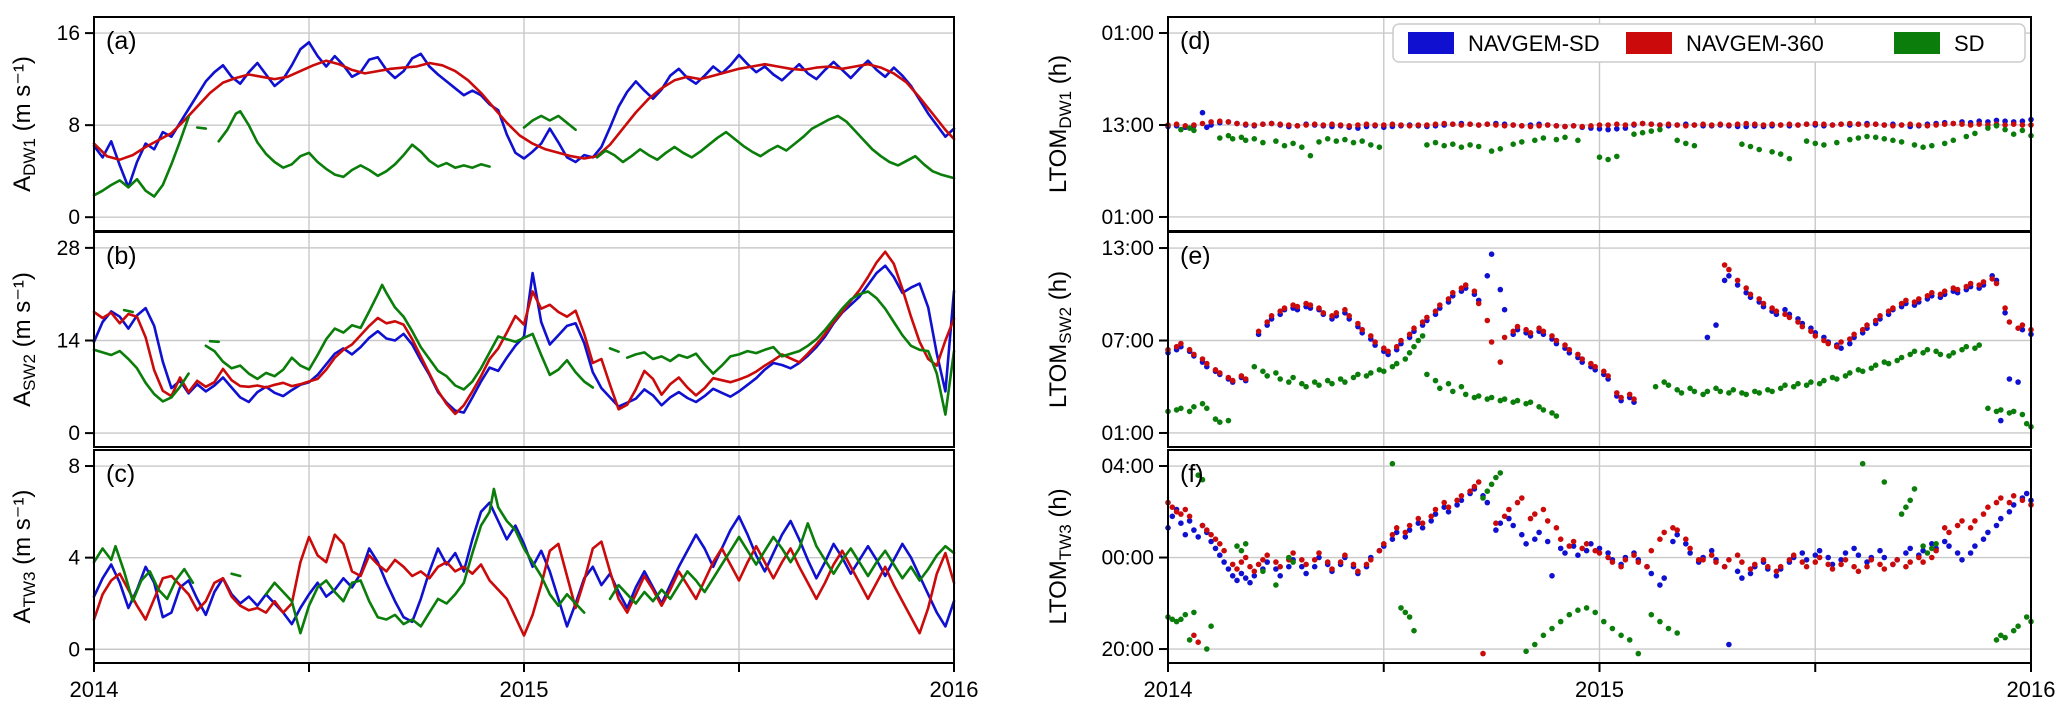 The height and width of the screenshot is (714, 2067). Describe the element at coordinates (1755, 43) in the screenshot. I see `legend-label-navgem-360: NAVGEM-360` at that location.